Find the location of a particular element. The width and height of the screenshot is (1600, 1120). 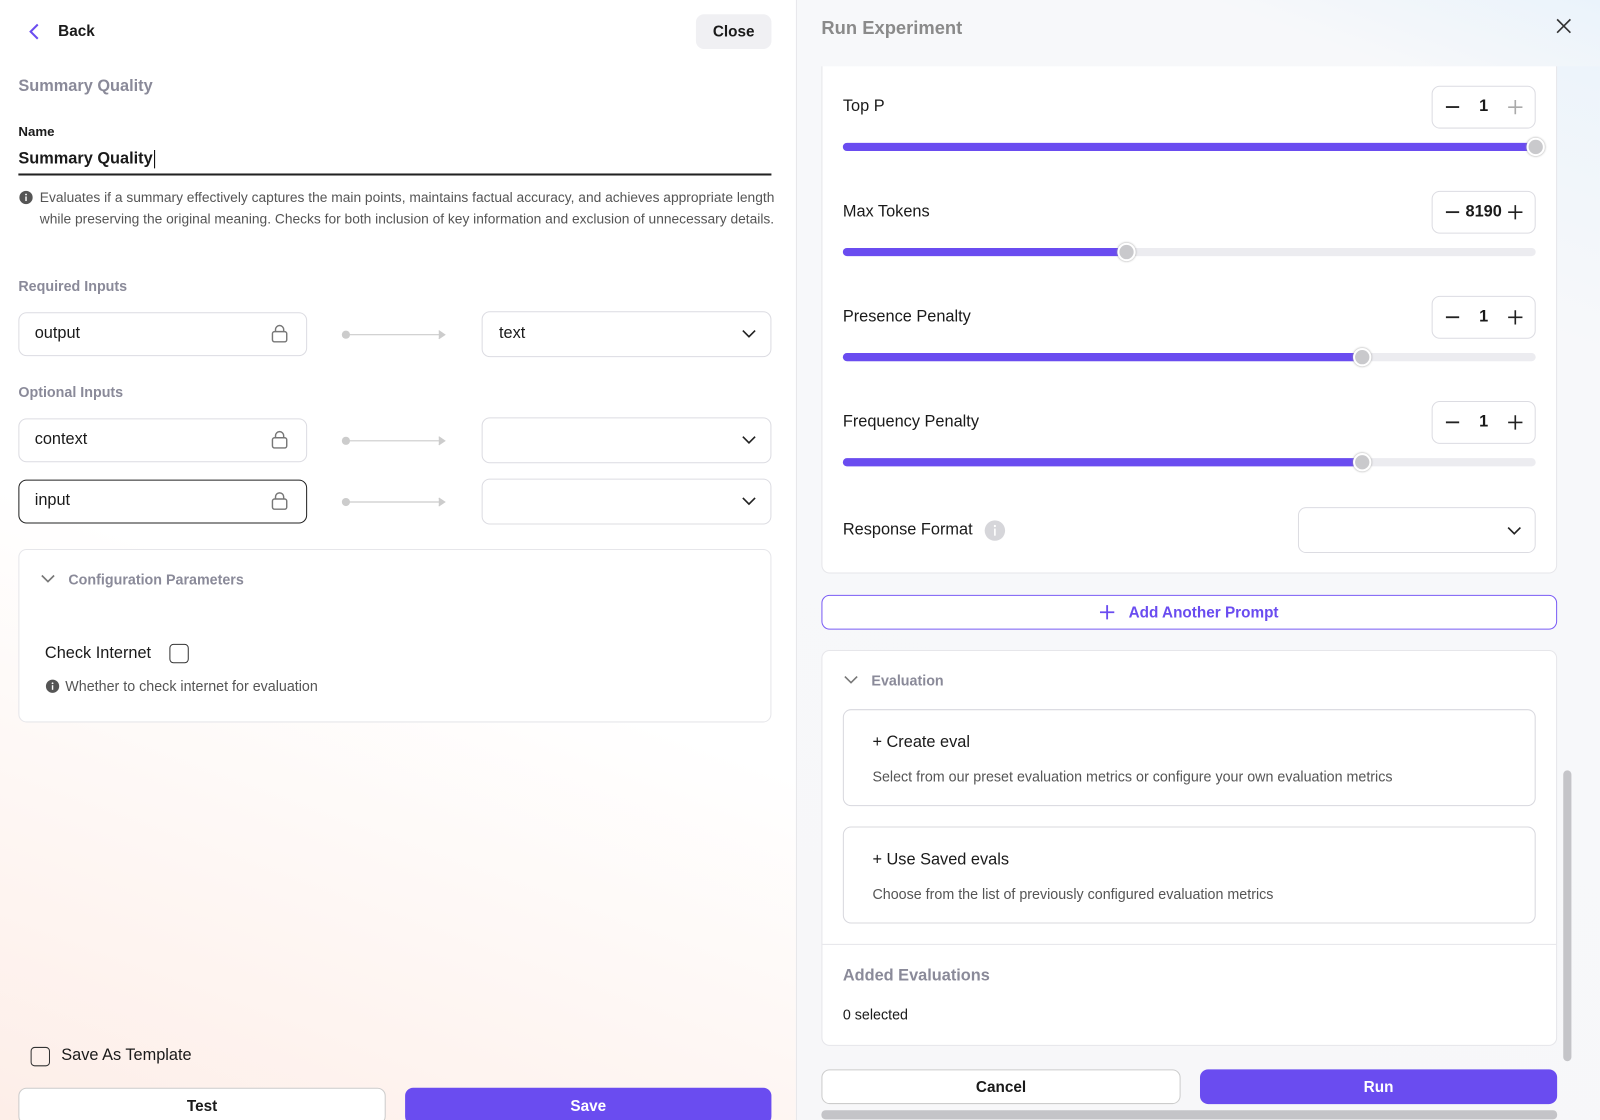

heading: Summary Quality is located at coordinates (85, 86).